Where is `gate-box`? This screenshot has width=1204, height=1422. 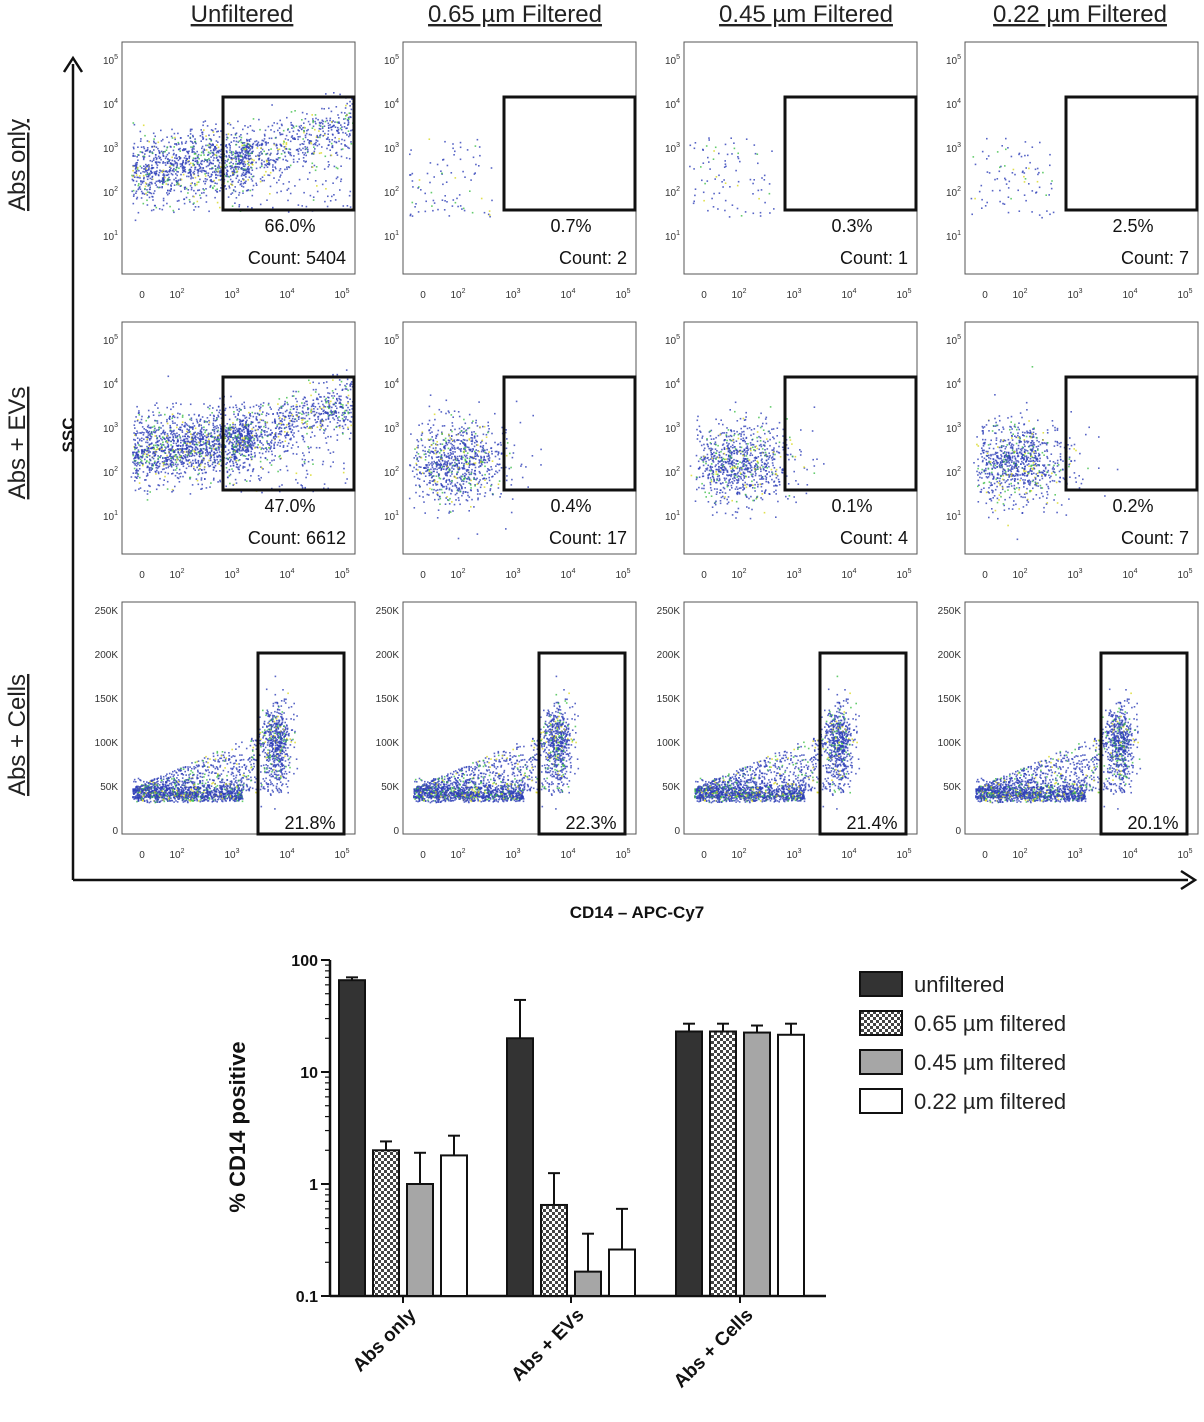 gate-box is located at coordinates (288, 433).